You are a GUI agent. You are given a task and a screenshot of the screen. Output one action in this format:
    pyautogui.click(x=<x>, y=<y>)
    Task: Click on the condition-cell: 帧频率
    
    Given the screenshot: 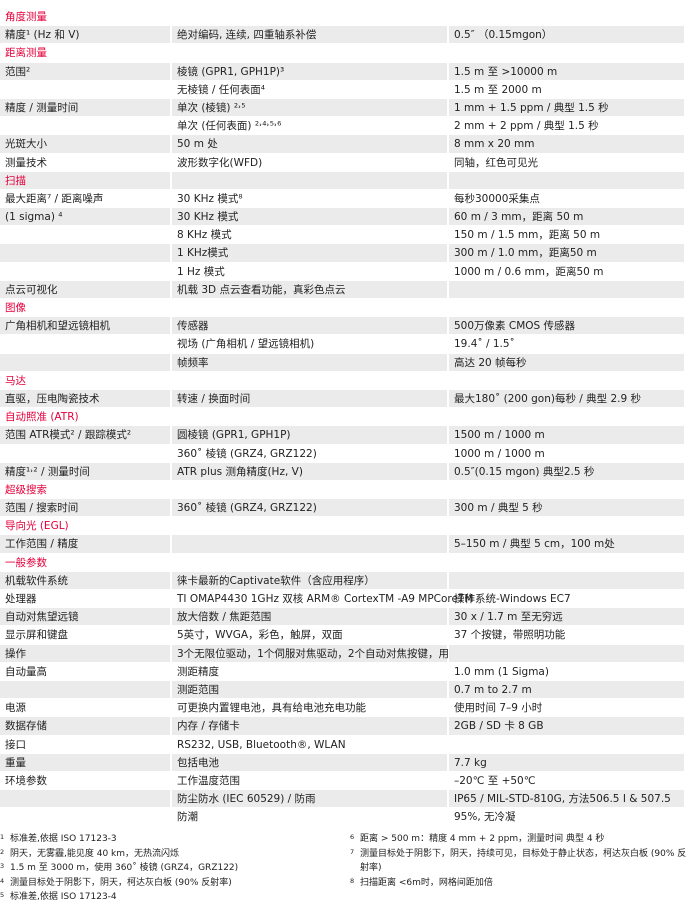 What is the action you would take?
    pyautogui.click(x=309, y=362)
    